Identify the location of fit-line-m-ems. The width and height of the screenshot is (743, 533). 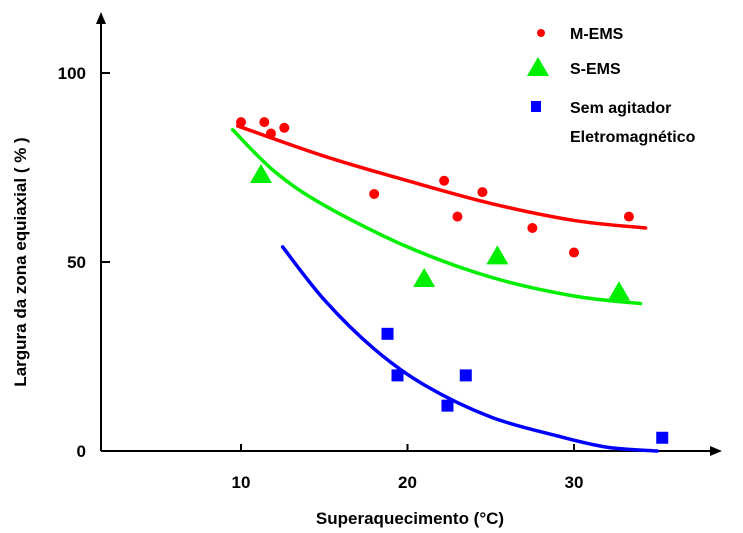
(441, 177).